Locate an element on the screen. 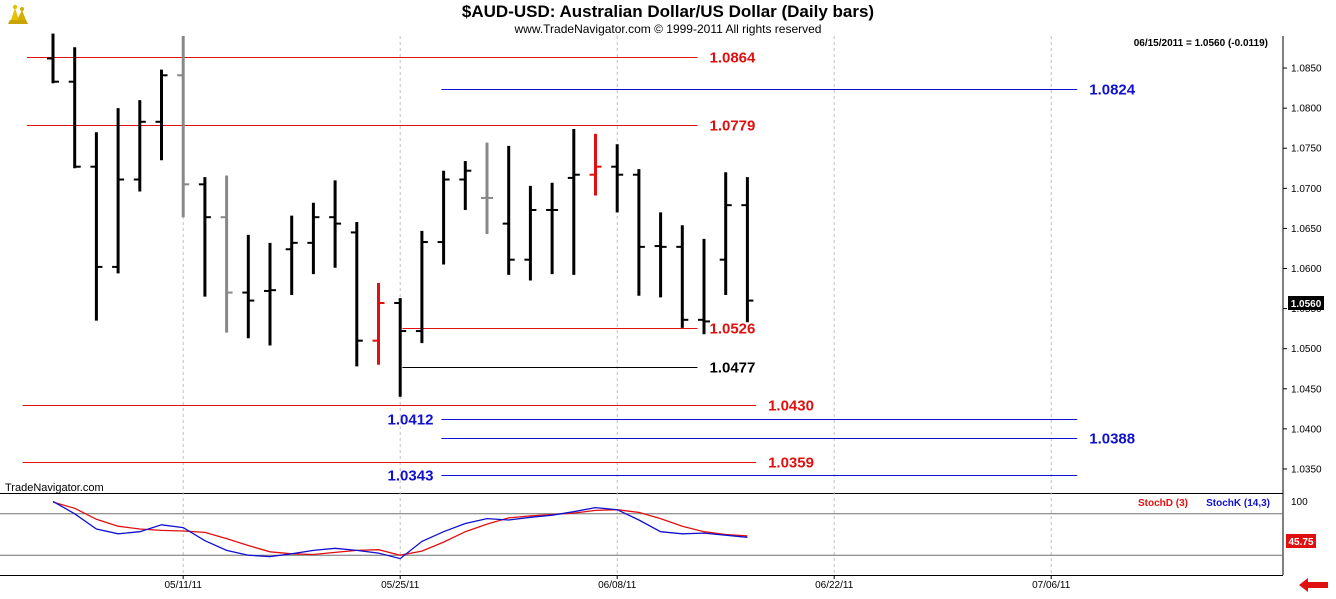 The height and width of the screenshot is (599, 1336). legend-stoch-d: StochD (3) is located at coordinates (1163, 503).